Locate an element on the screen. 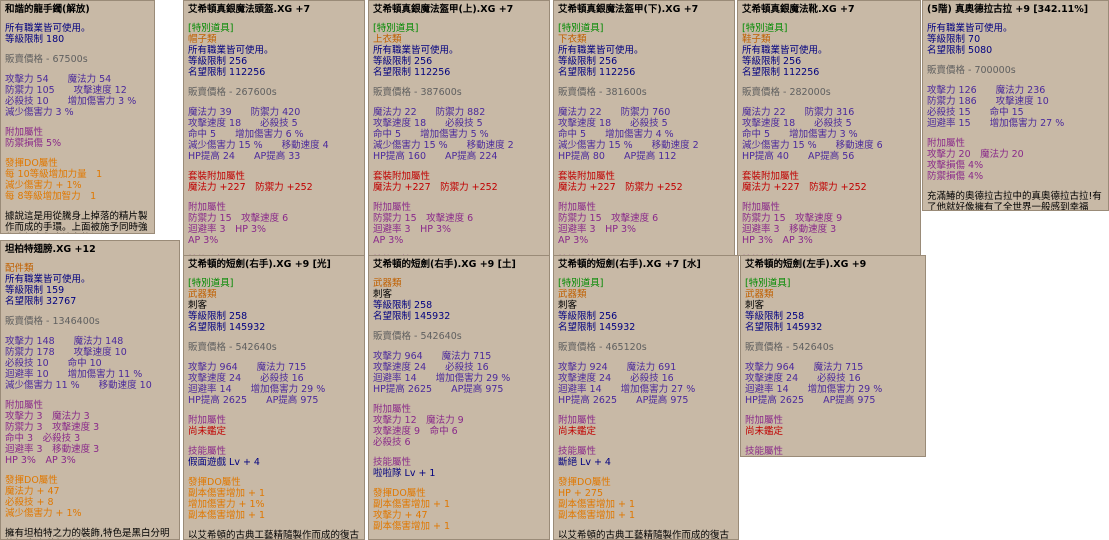  tooltip-line: 等級限制 70 is located at coordinates (954, 39).